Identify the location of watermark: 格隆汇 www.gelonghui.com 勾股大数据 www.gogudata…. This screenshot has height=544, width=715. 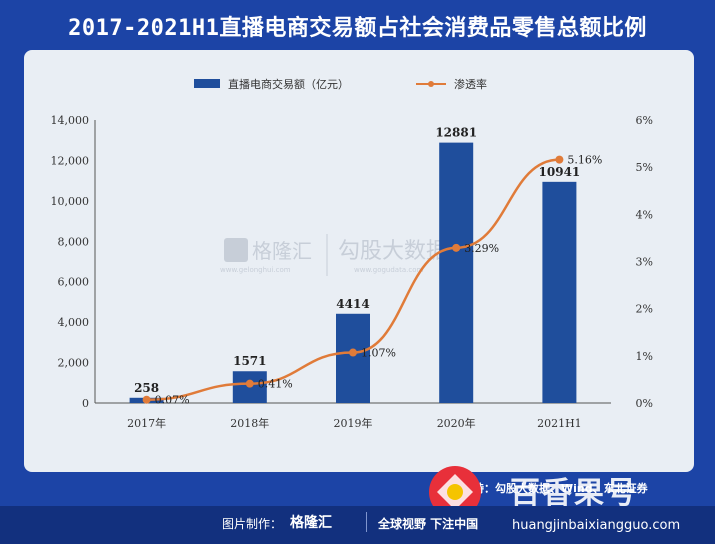
(334, 255).